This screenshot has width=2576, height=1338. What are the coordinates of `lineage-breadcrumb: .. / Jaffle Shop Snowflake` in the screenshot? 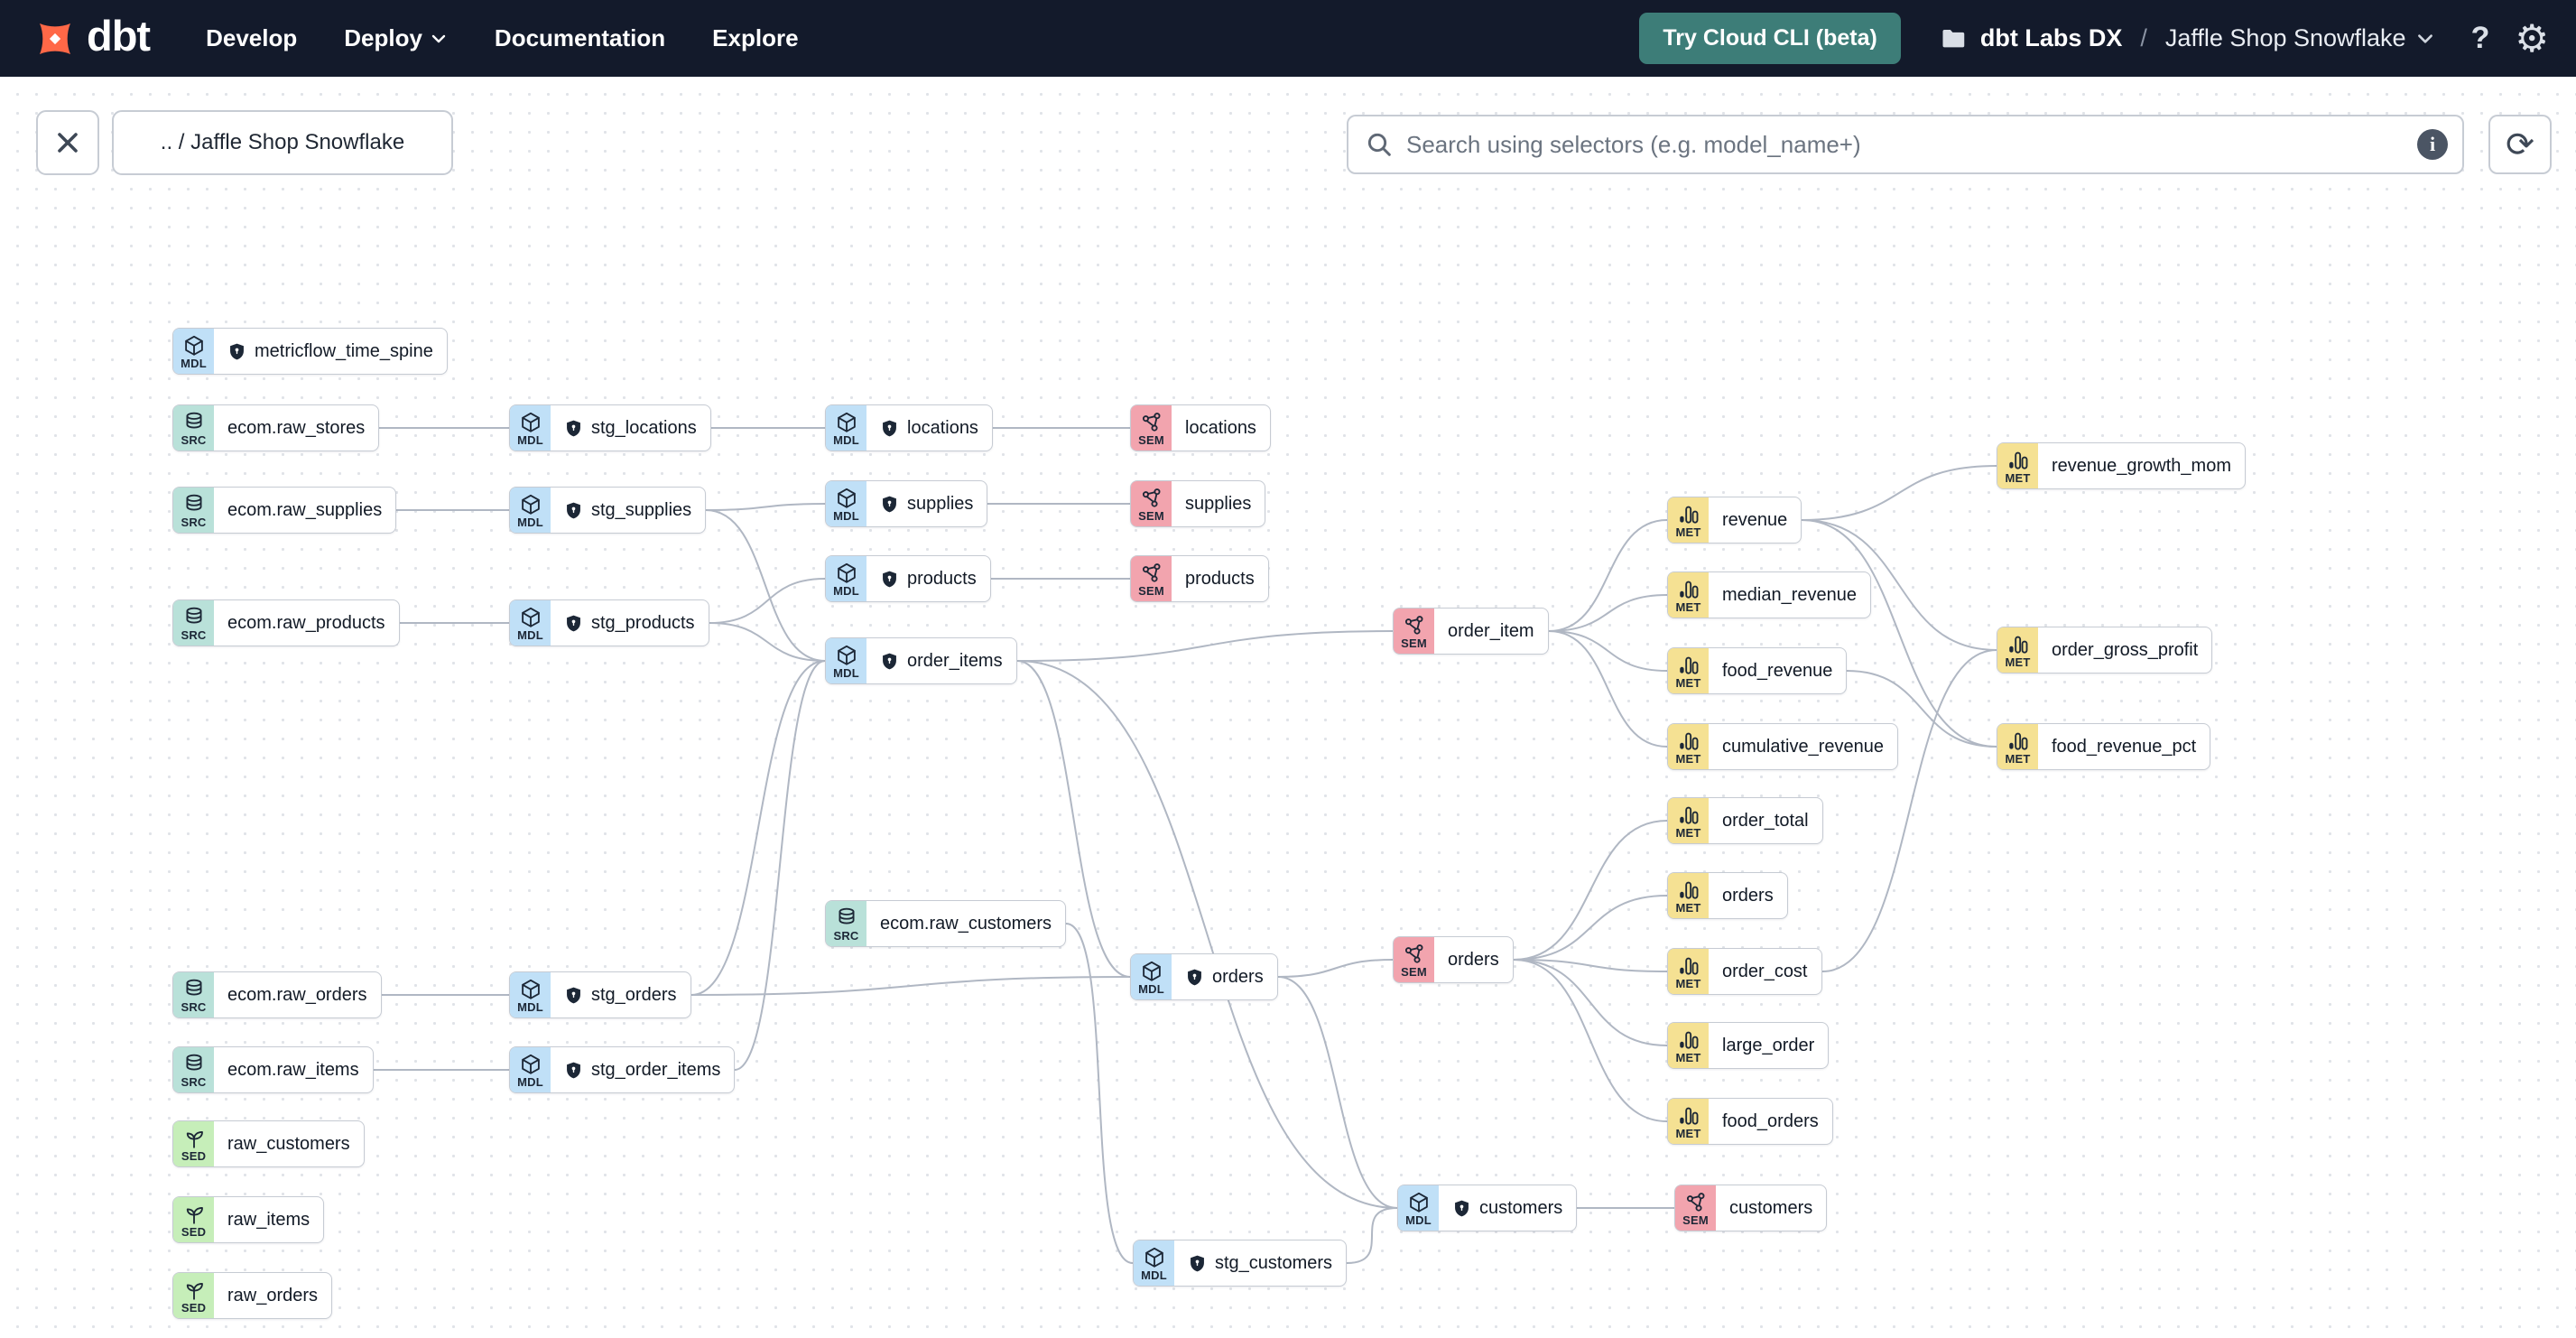 It's located at (282, 143).